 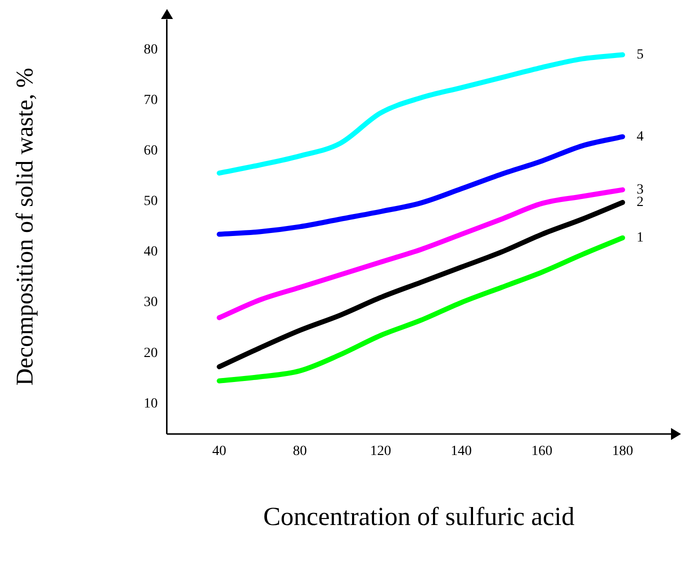 What do you see at coordinates (151, 100) in the screenshot?
I see `y-tick-label: 70` at bounding box center [151, 100].